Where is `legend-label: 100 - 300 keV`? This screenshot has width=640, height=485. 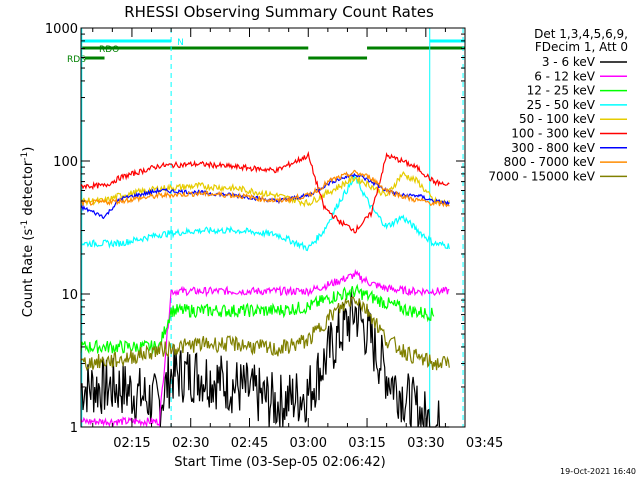
legend-label: 100 - 300 keV is located at coordinates (553, 134).